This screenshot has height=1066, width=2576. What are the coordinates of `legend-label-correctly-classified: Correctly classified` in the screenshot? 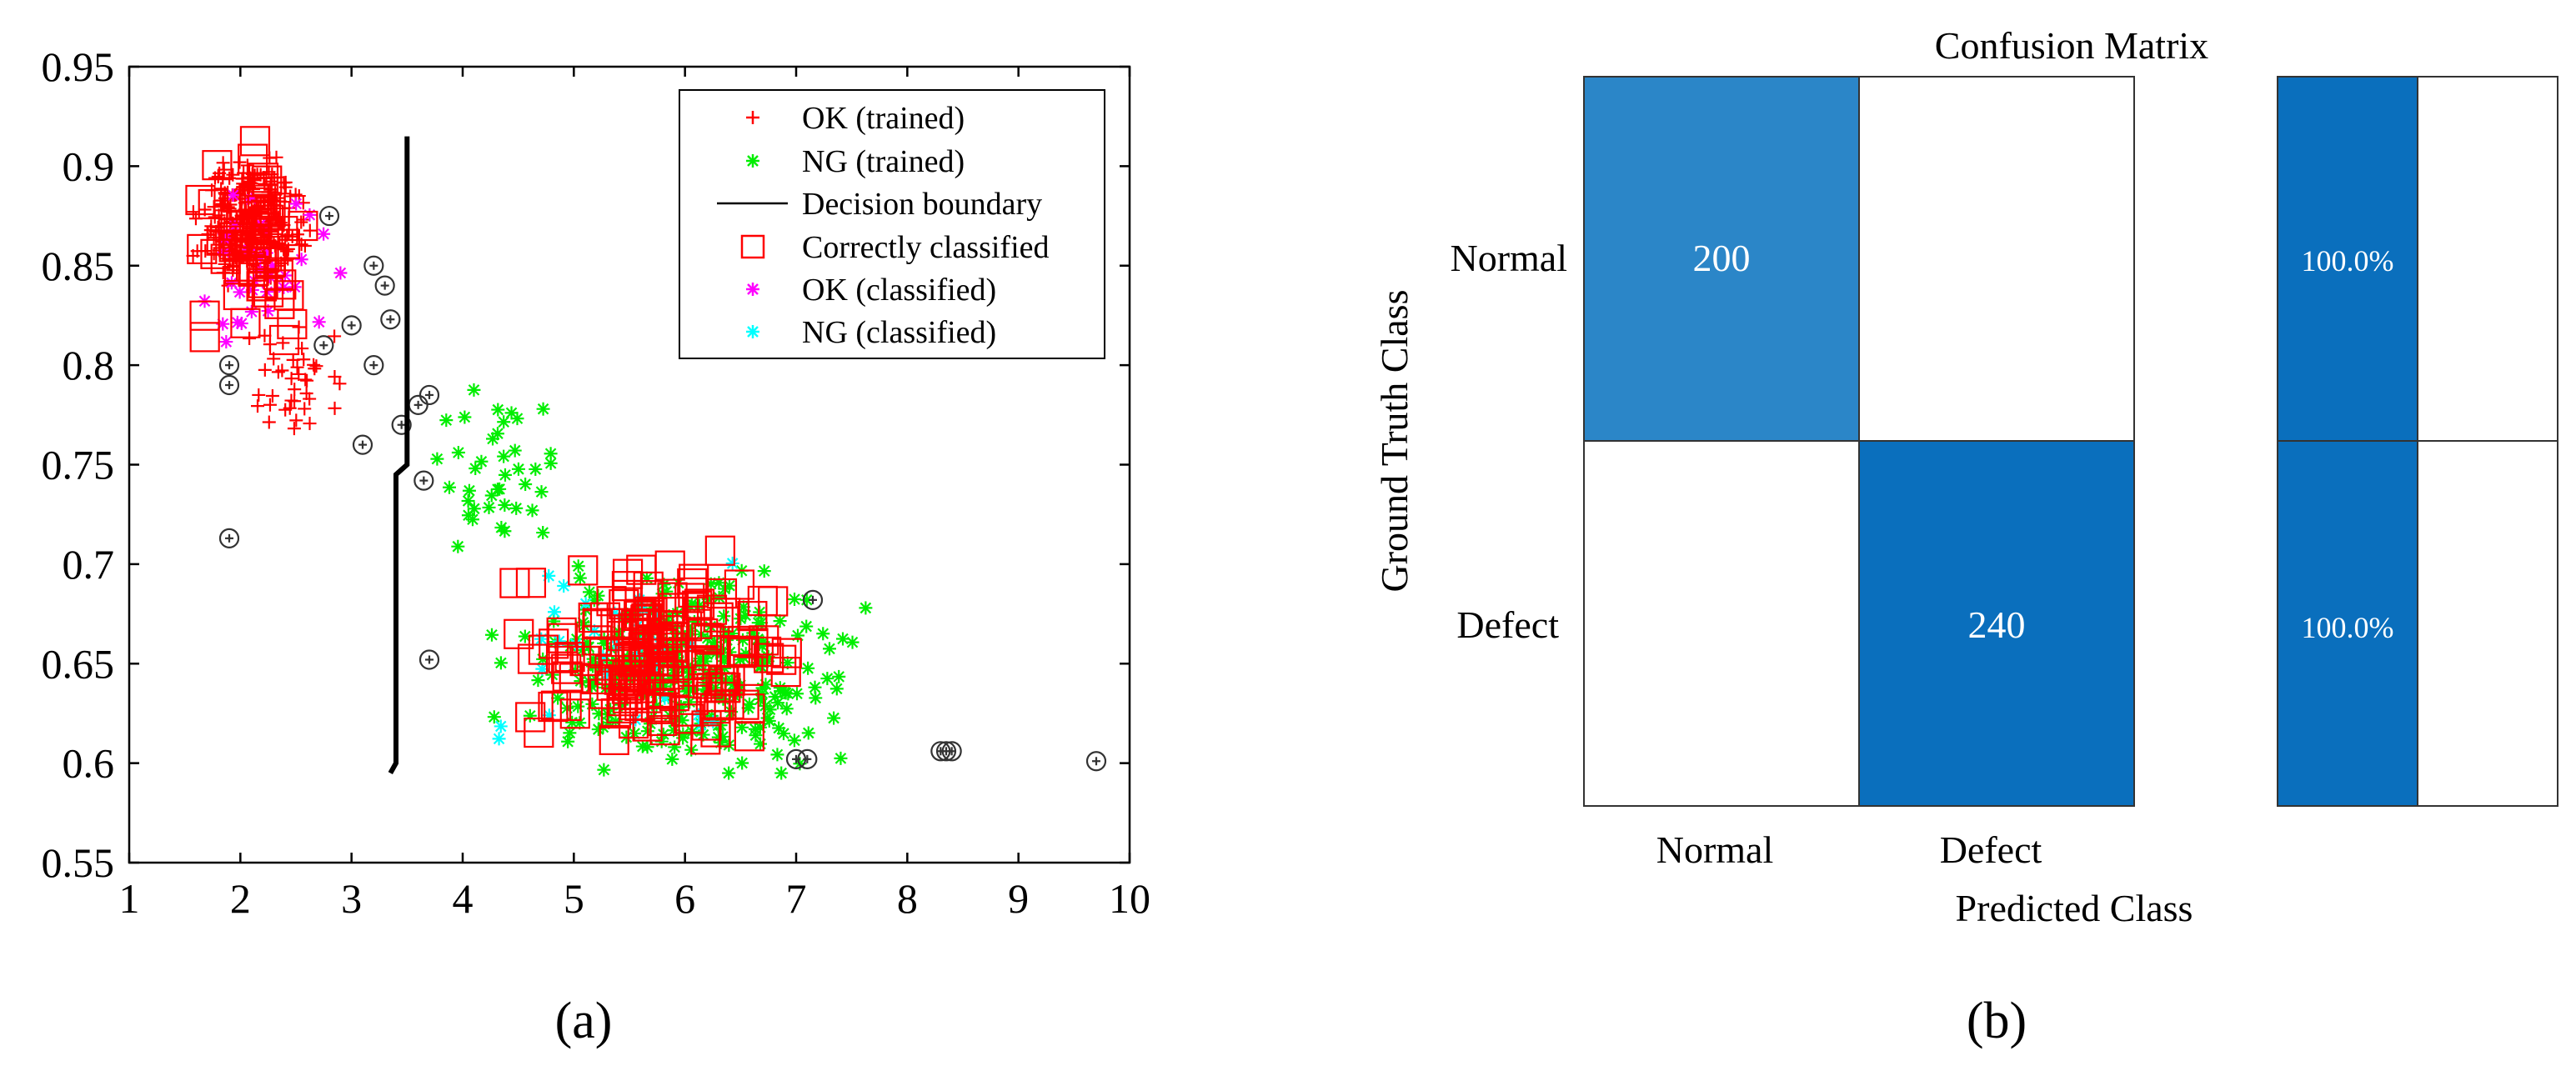 It's located at (926, 247).